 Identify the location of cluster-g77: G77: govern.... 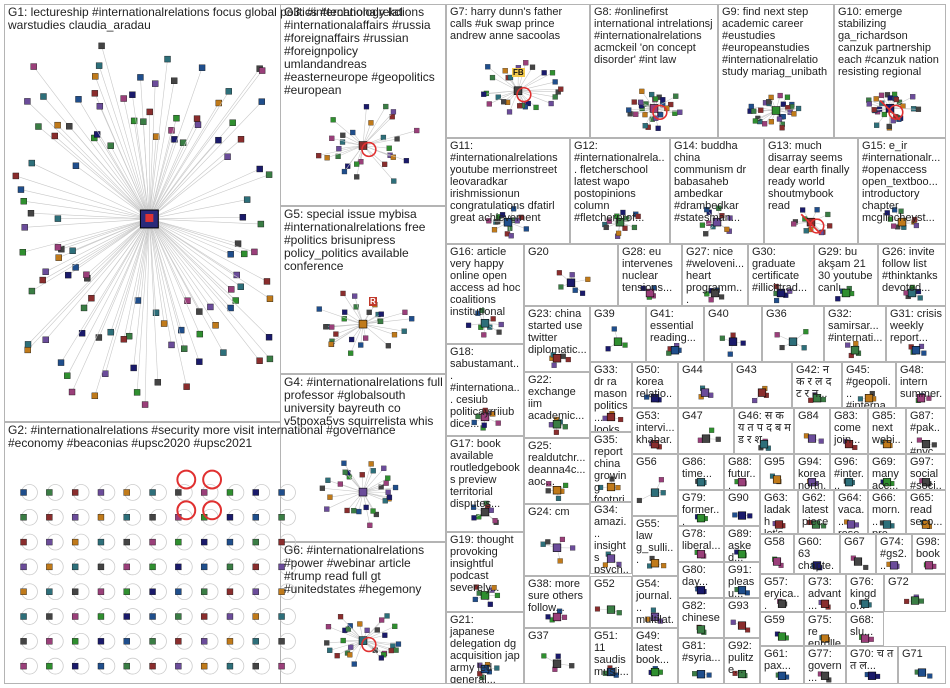
(825, 665).